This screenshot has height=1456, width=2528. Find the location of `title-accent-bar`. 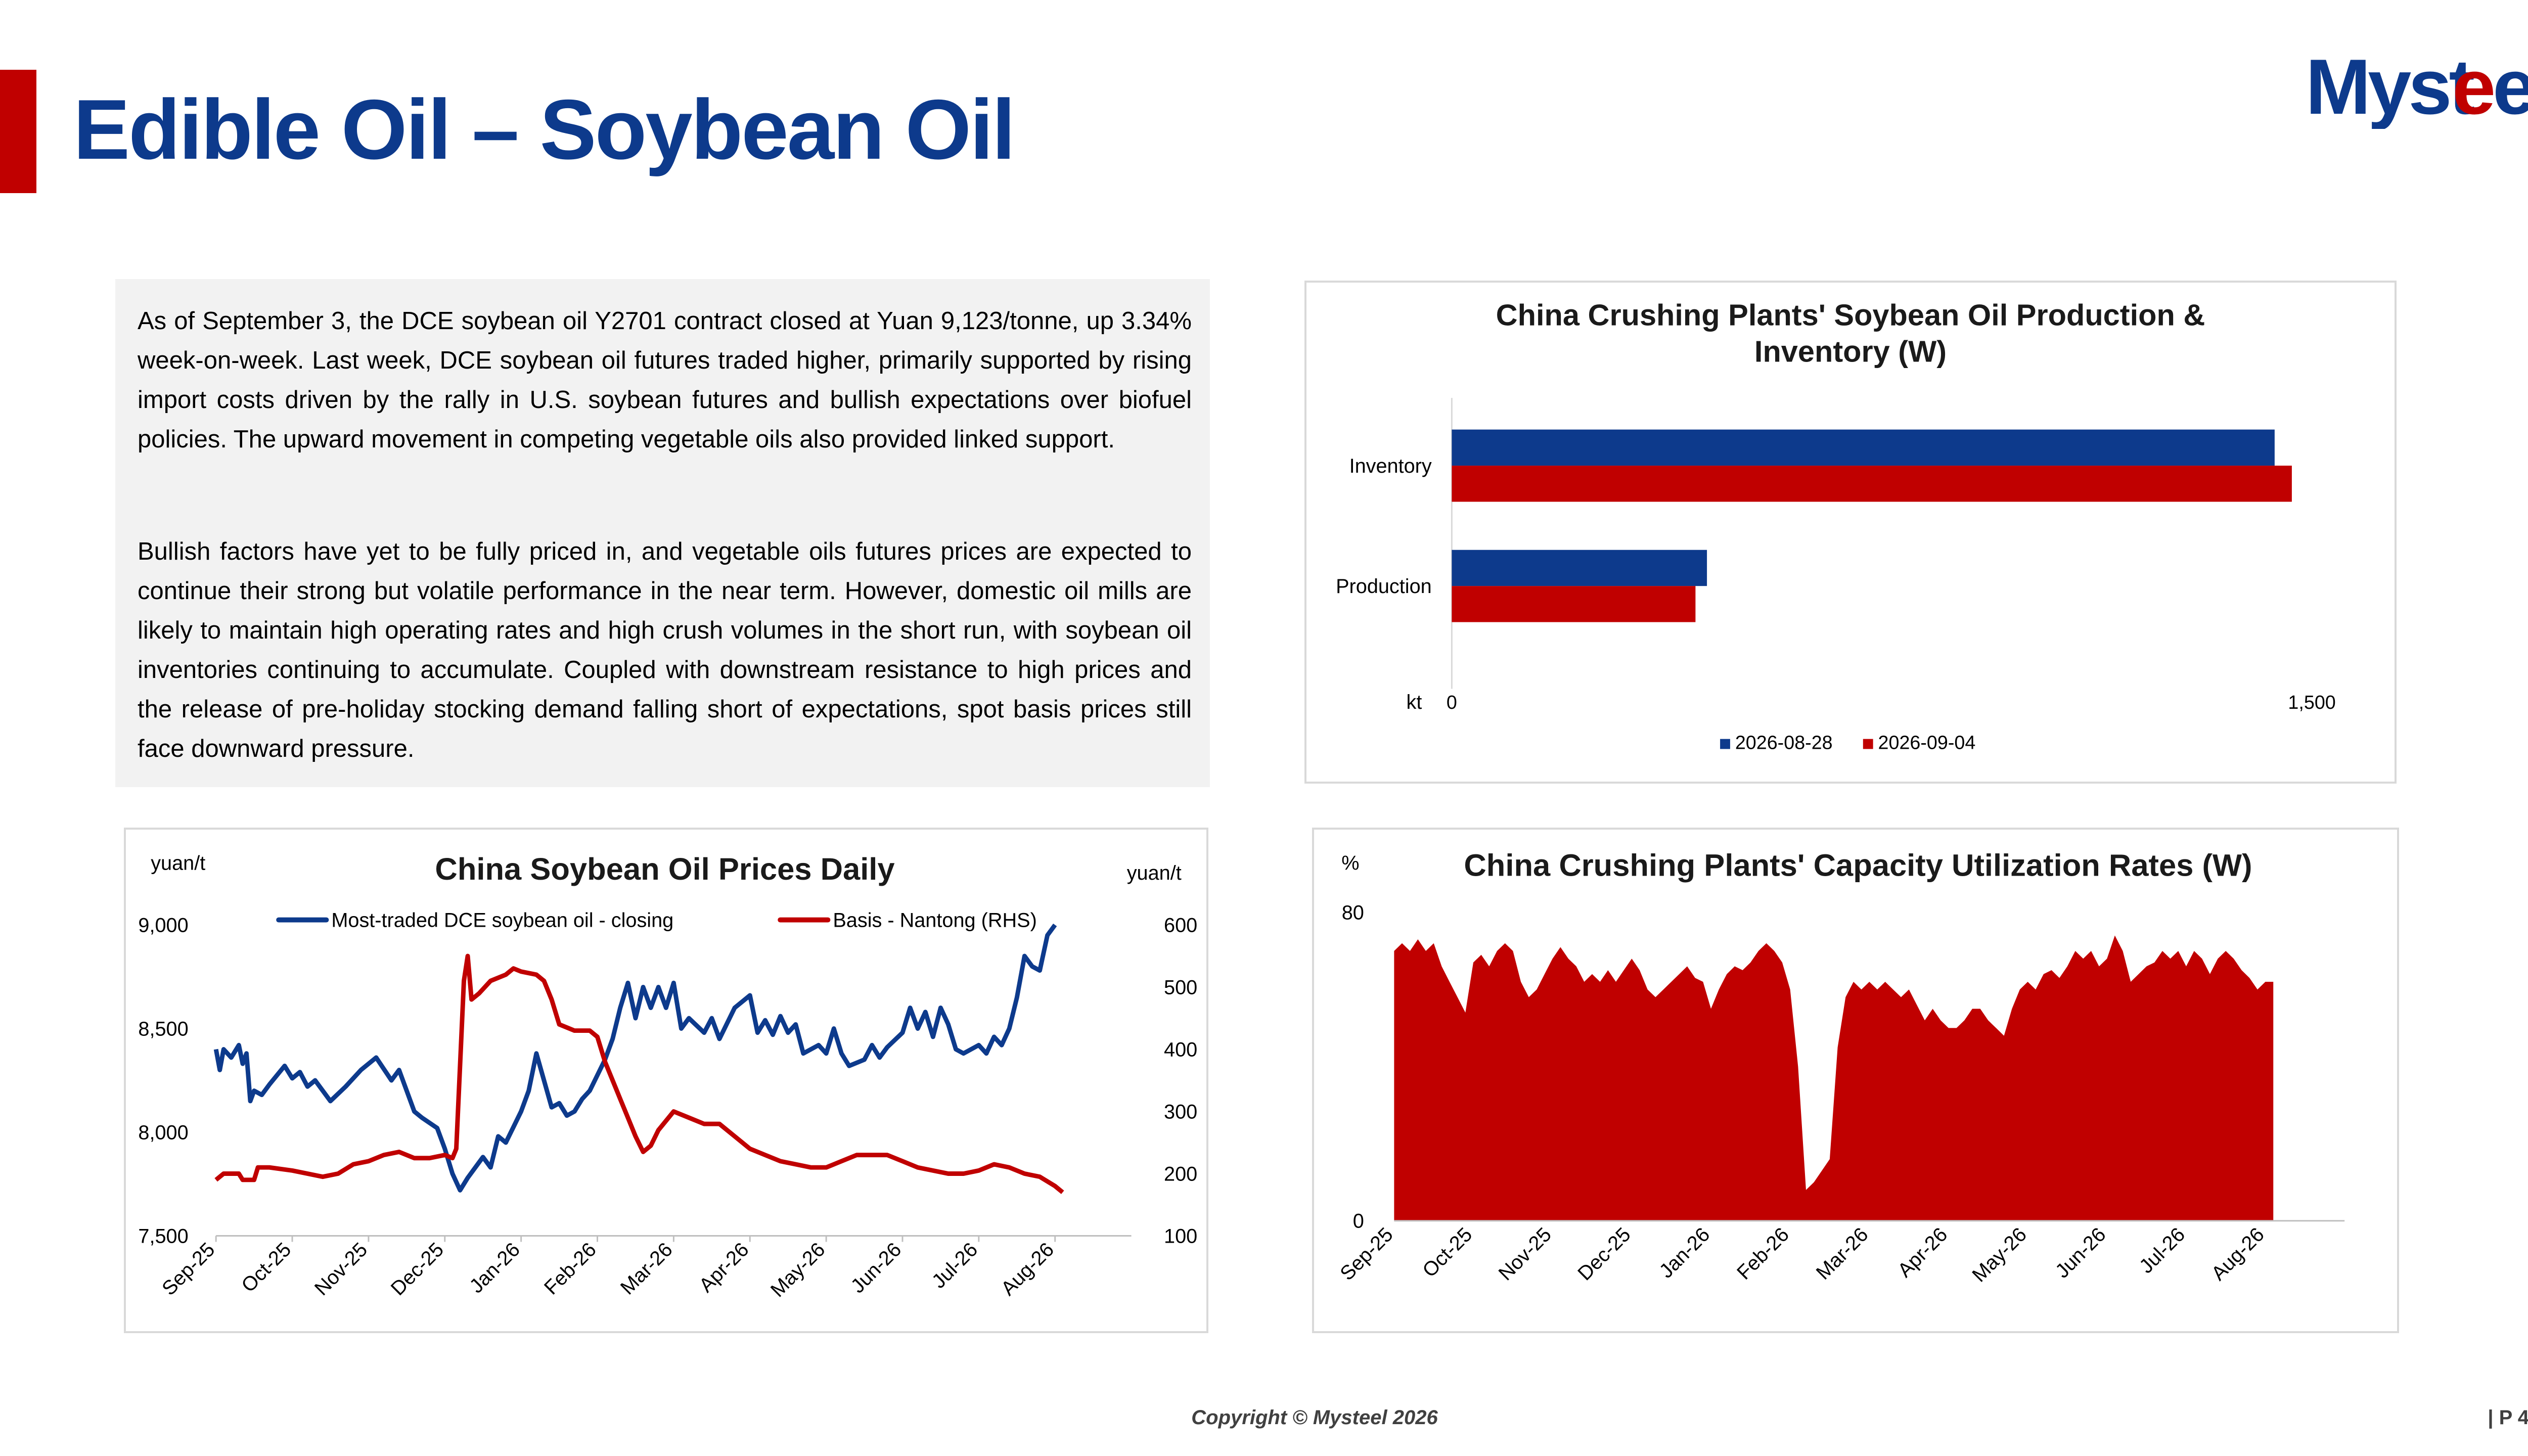

title-accent-bar is located at coordinates (18, 131).